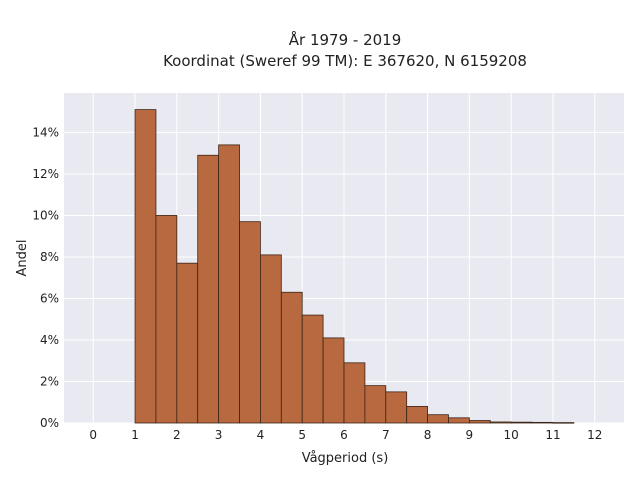 Image resolution: width=640 pixels, height=480 pixels. What do you see at coordinates (219, 435) in the screenshot?
I see `x-tick-label: 3` at bounding box center [219, 435].